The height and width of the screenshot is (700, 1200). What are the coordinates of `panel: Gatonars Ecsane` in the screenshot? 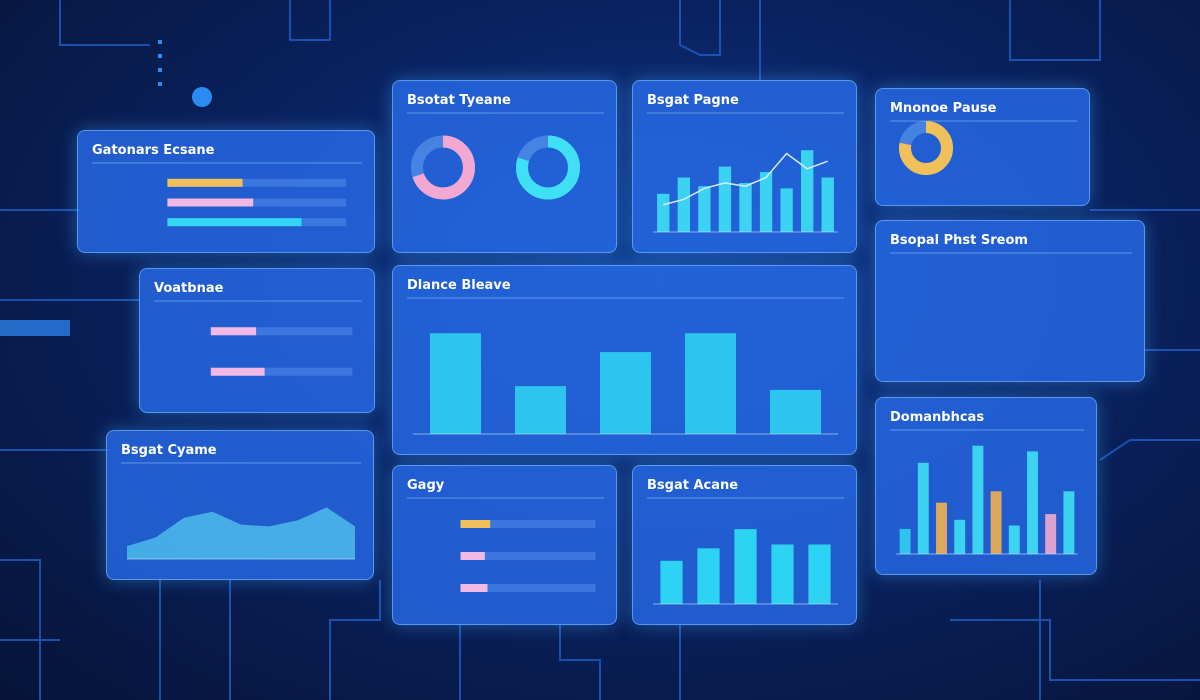 It's located at (226, 191).